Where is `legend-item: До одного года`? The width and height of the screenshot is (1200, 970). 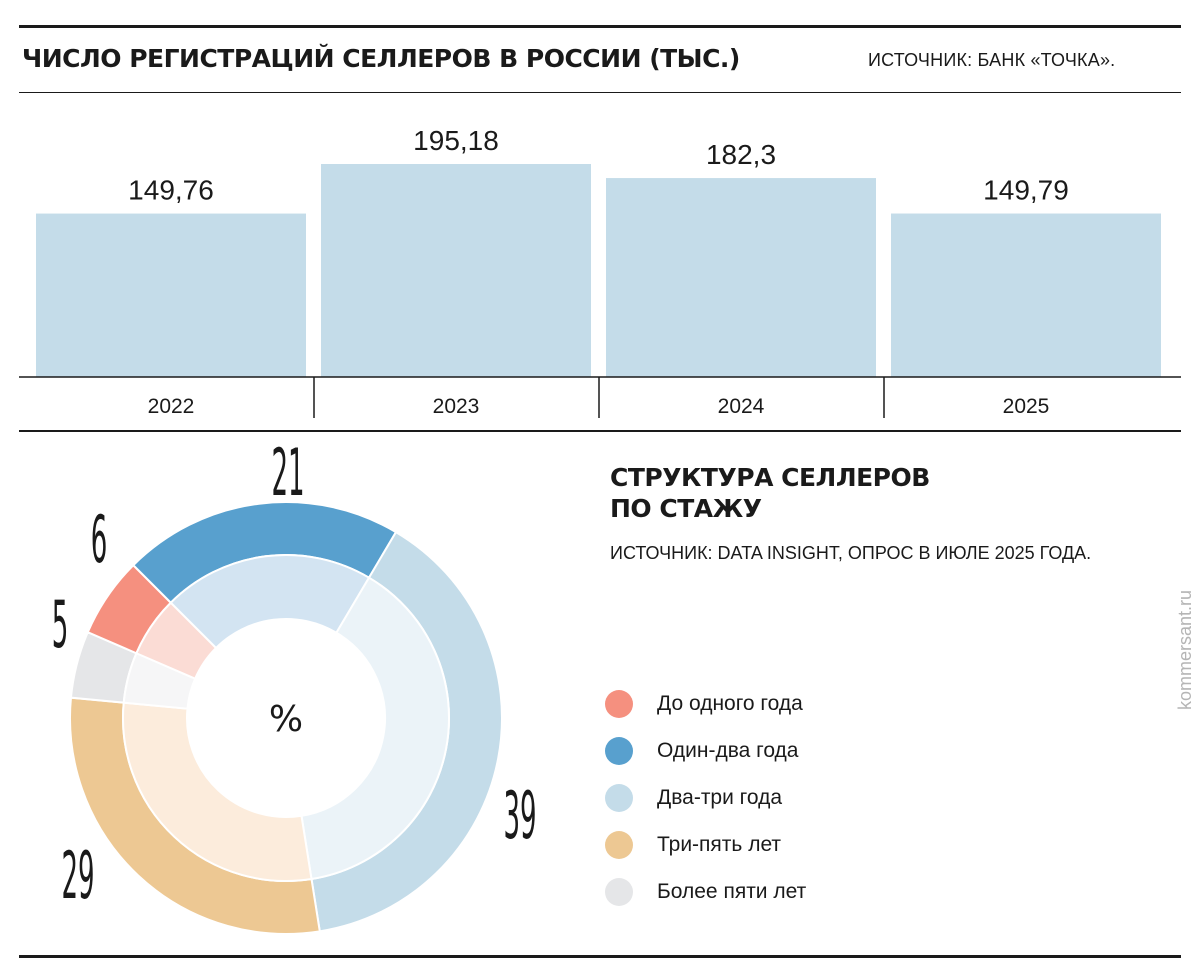
legend-item: До одного года is located at coordinates (705, 703).